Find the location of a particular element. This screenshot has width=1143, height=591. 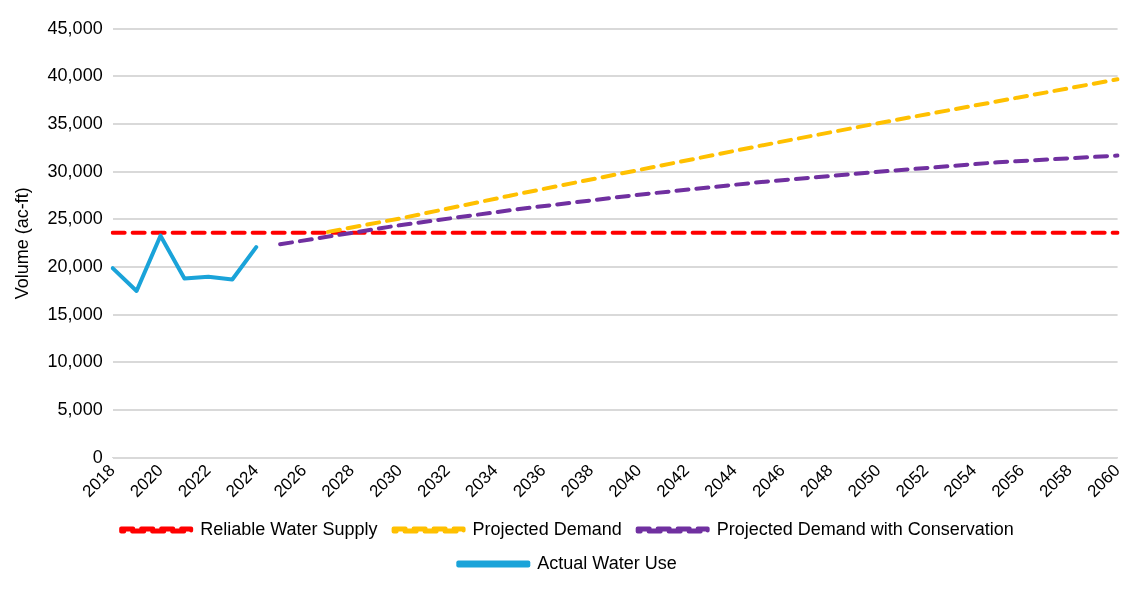

y-tick-label: 45,000 is located at coordinates (75, 27).